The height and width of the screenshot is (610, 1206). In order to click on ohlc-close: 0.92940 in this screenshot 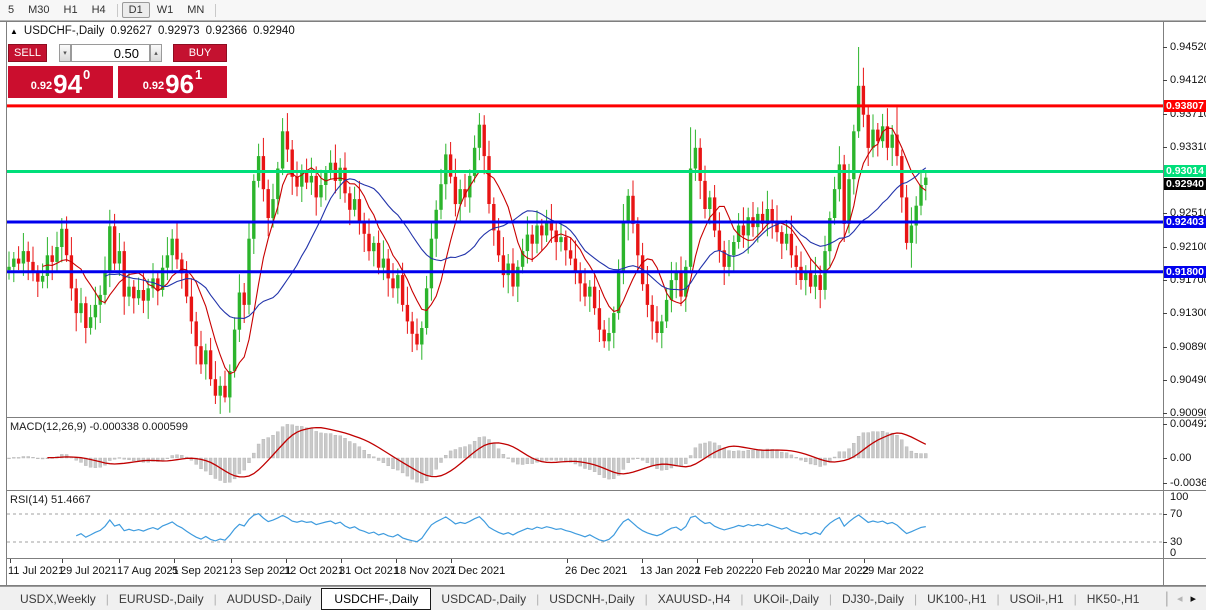, I will do `click(274, 31)`.